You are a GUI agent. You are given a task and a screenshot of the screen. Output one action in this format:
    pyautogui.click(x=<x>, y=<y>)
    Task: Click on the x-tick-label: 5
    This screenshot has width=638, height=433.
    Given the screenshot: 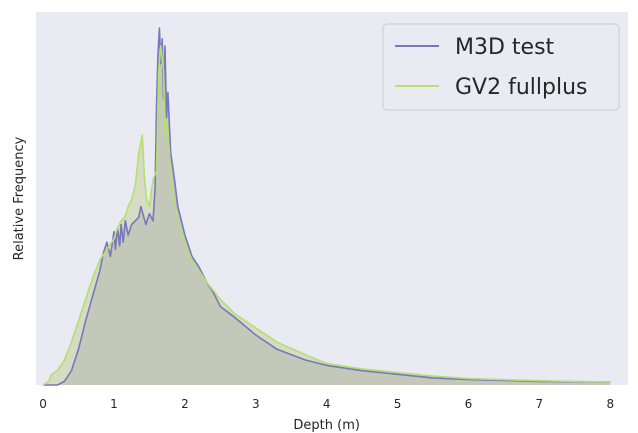 What is the action you would take?
    pyautogui.click(x=398, y=404)
    